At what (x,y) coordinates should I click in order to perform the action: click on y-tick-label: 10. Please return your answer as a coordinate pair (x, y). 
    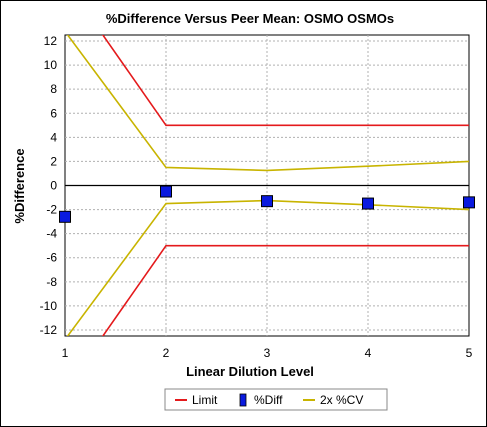
    Looking at the image, I should click on (51, 65).